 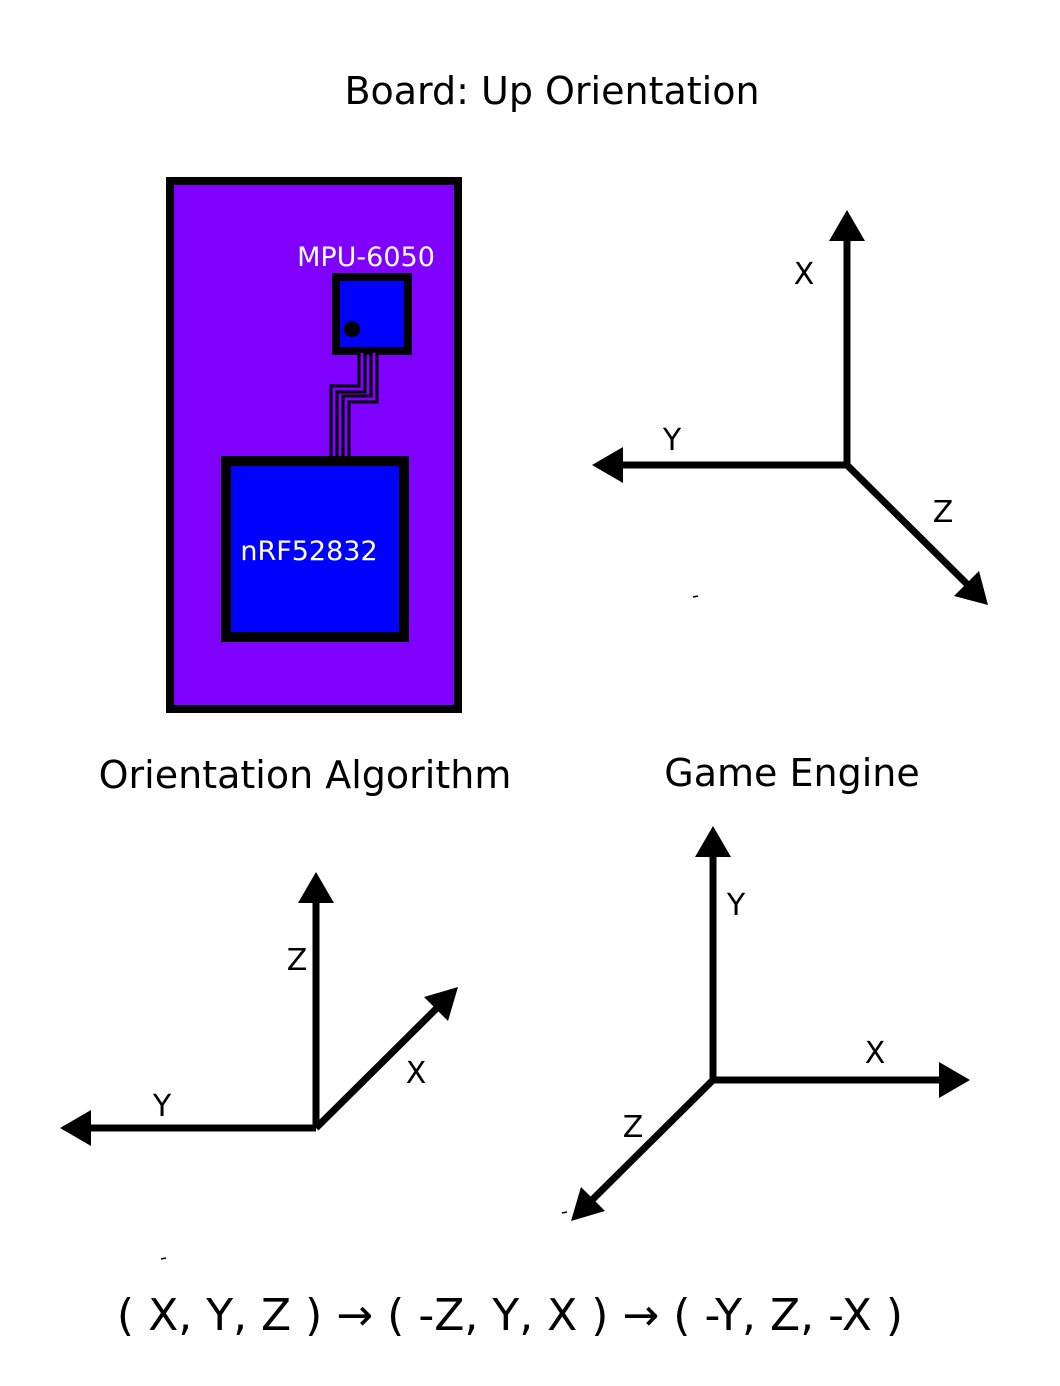 What do you see at coordinates (588, 1204) in the screenshot?
I see `engine-arrowhead-diagonal-icon` at bounding box center [588, 1204].